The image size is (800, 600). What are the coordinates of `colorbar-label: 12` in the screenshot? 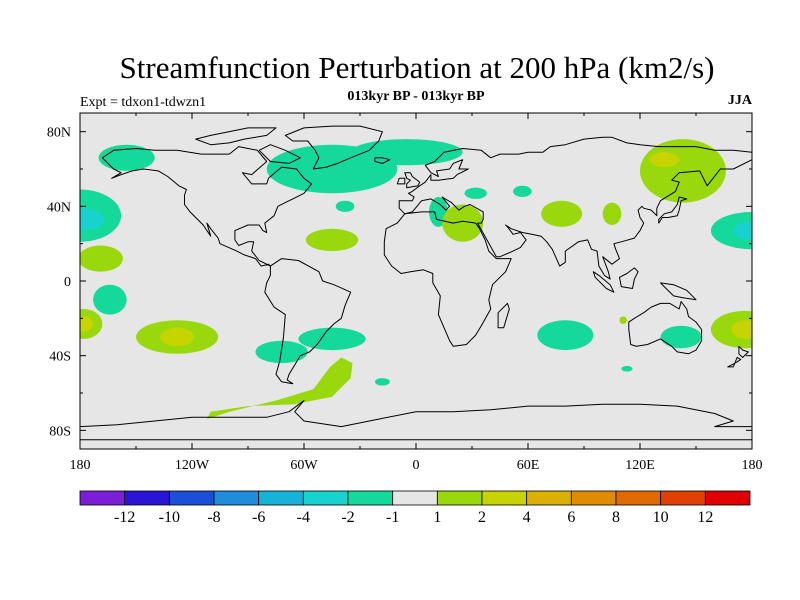 It's located at (705, 517).